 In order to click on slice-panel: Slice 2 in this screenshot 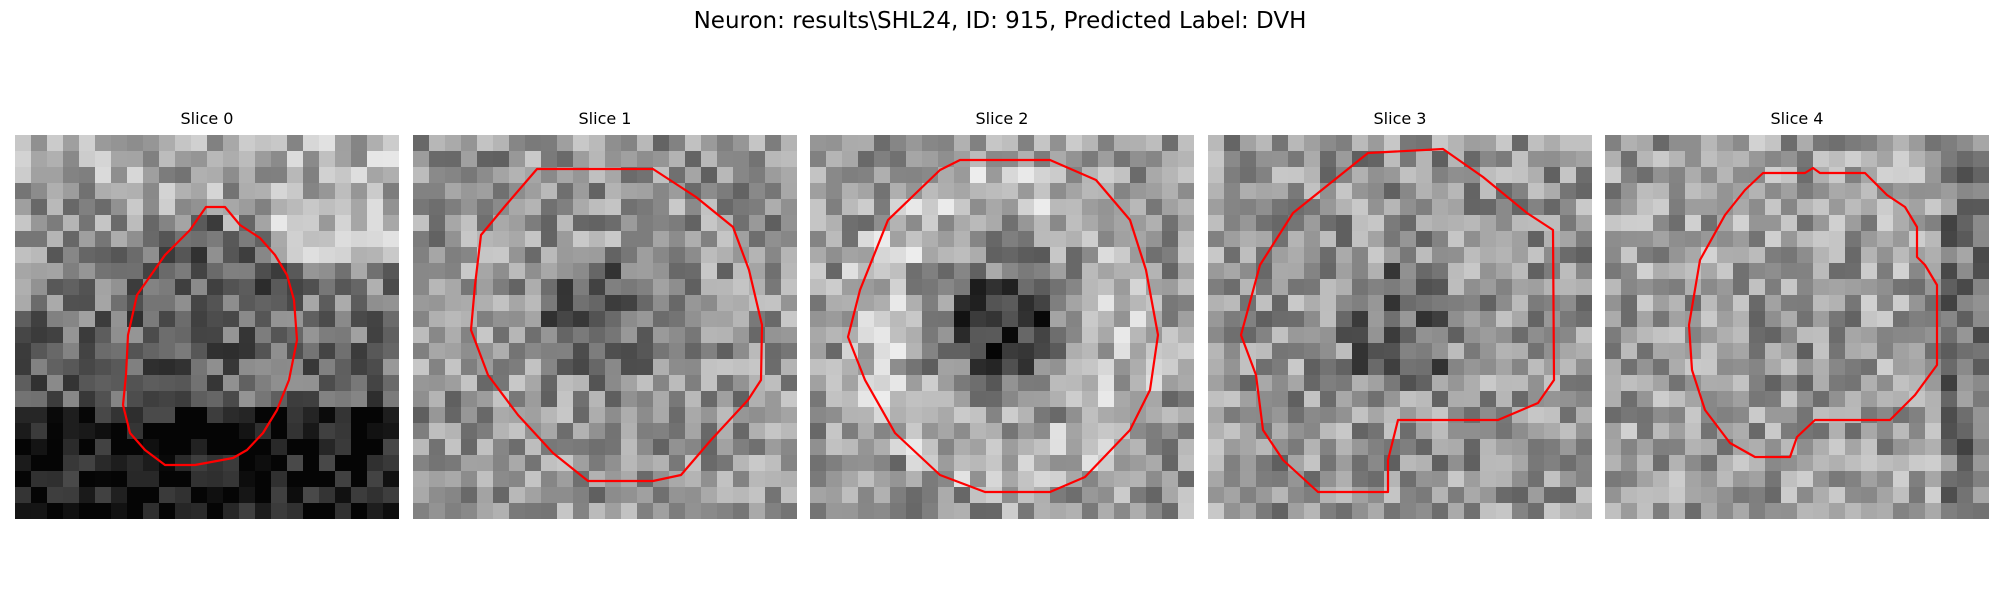, I will do `click(1002, 313)`.